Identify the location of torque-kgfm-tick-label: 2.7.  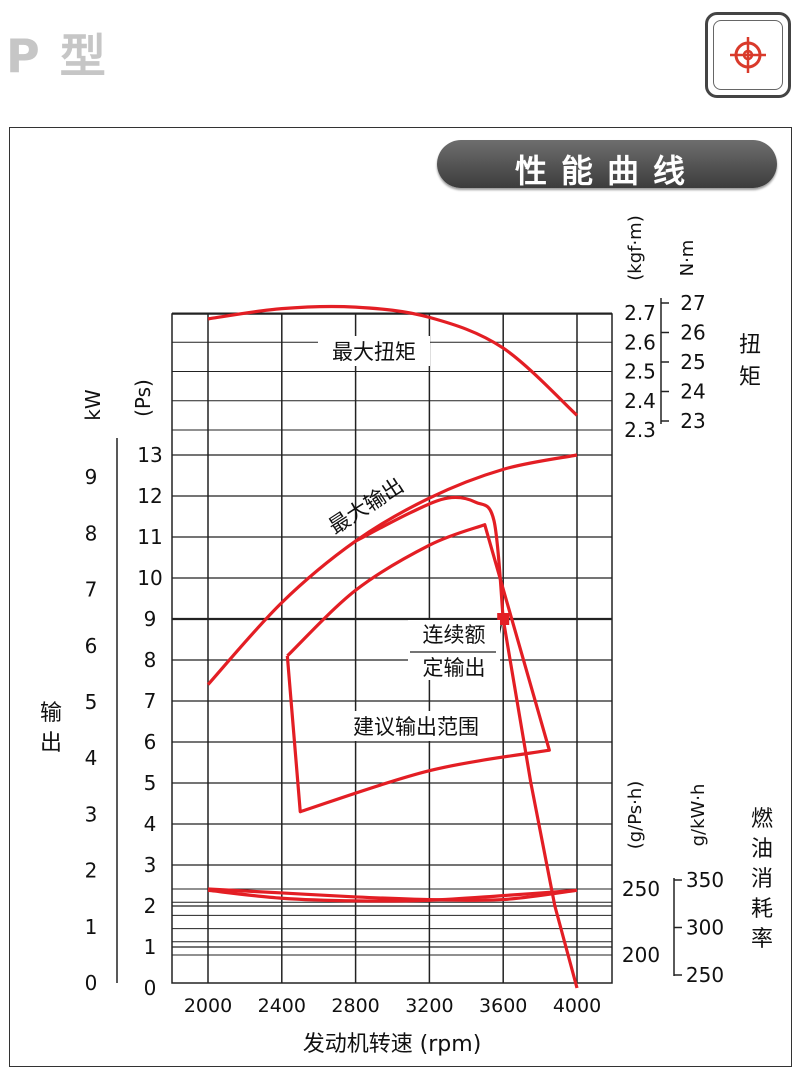
(640, 313).